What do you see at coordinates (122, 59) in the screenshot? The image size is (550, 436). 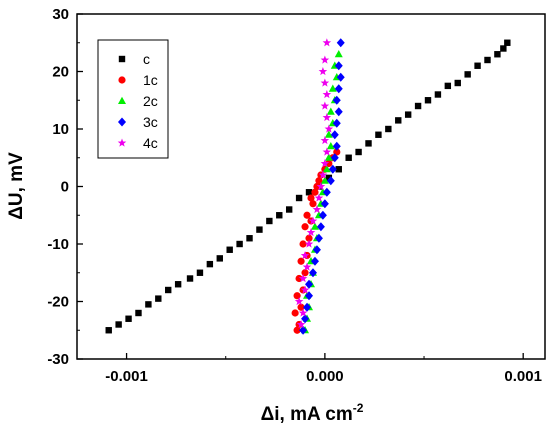 I see `legend-marker-c` at bounding box center [122, 59].